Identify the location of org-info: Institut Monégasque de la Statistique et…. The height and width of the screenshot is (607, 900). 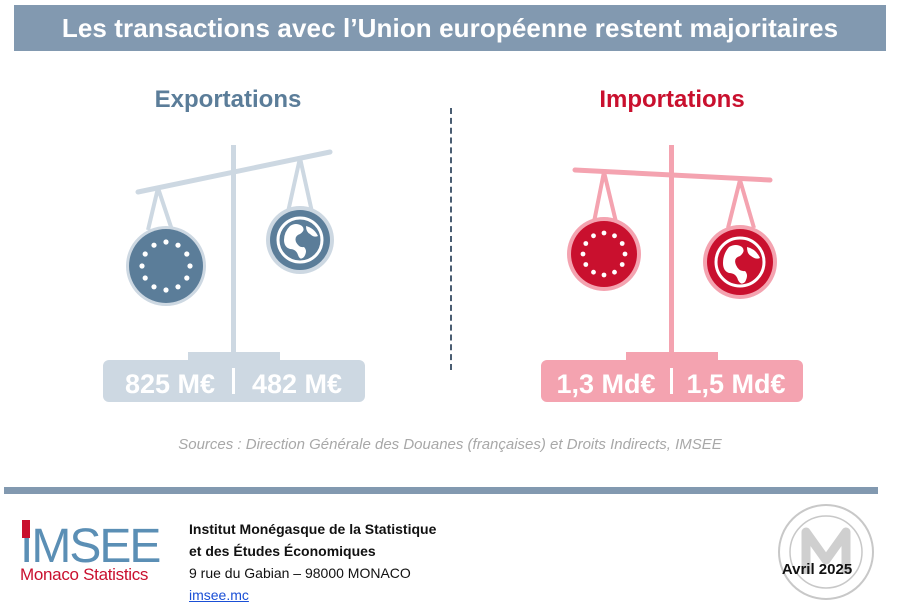
(312, 562).